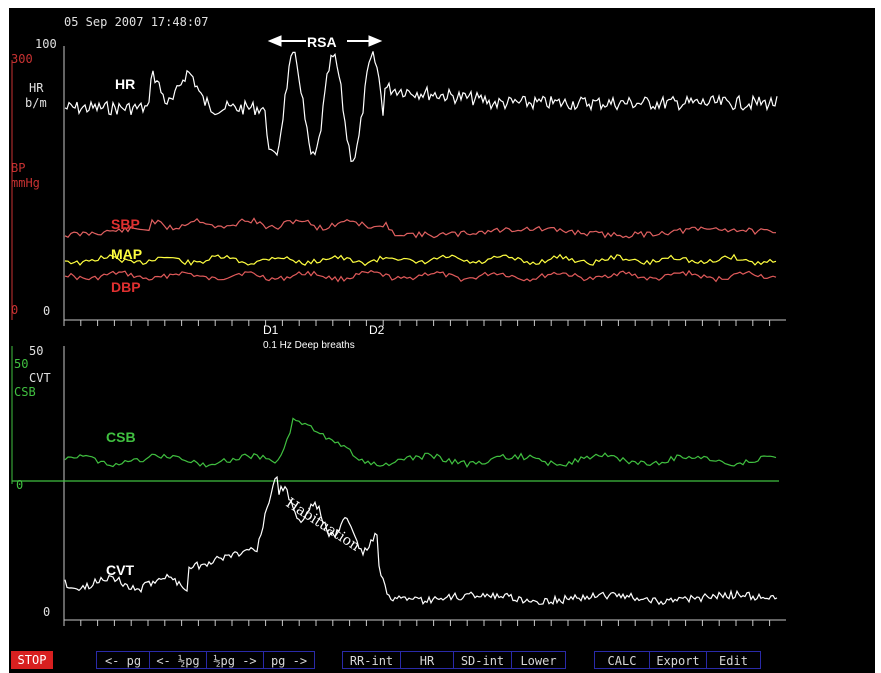  What do you see at coordinates (20, 485) in the screenshot?
I see `csb-axis-zero-label: 0` at bounding box center [20, 485].